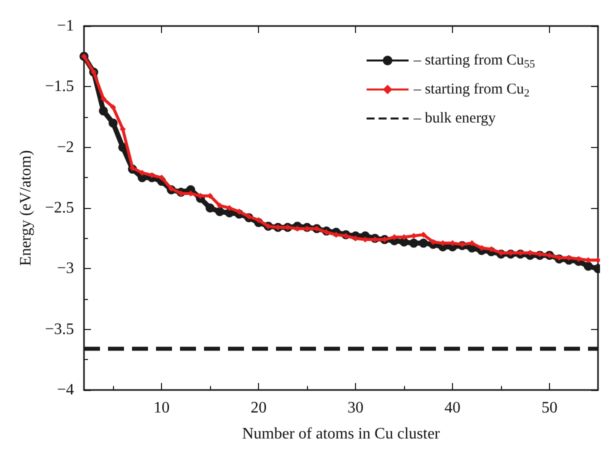 This screenshot has width=608, height=455. I want to click on y-axis-title: Energy (eV/atom), so click(26, 208).